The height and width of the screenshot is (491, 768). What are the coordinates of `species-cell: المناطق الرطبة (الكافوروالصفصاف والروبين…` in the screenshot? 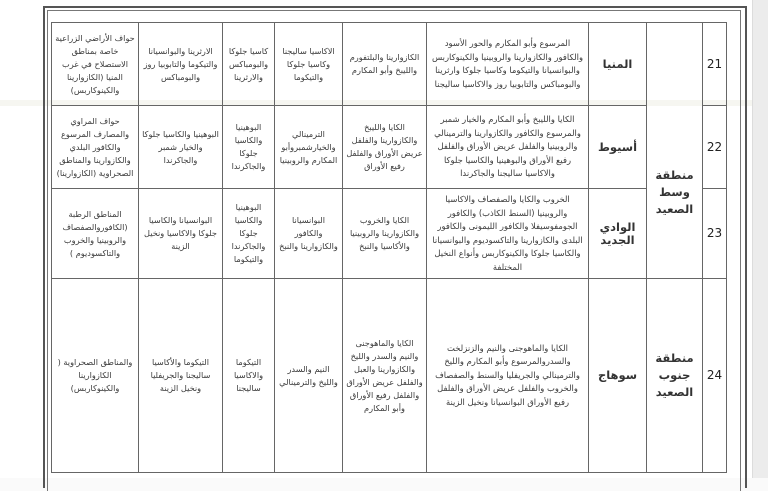 It's located at (95, 233).